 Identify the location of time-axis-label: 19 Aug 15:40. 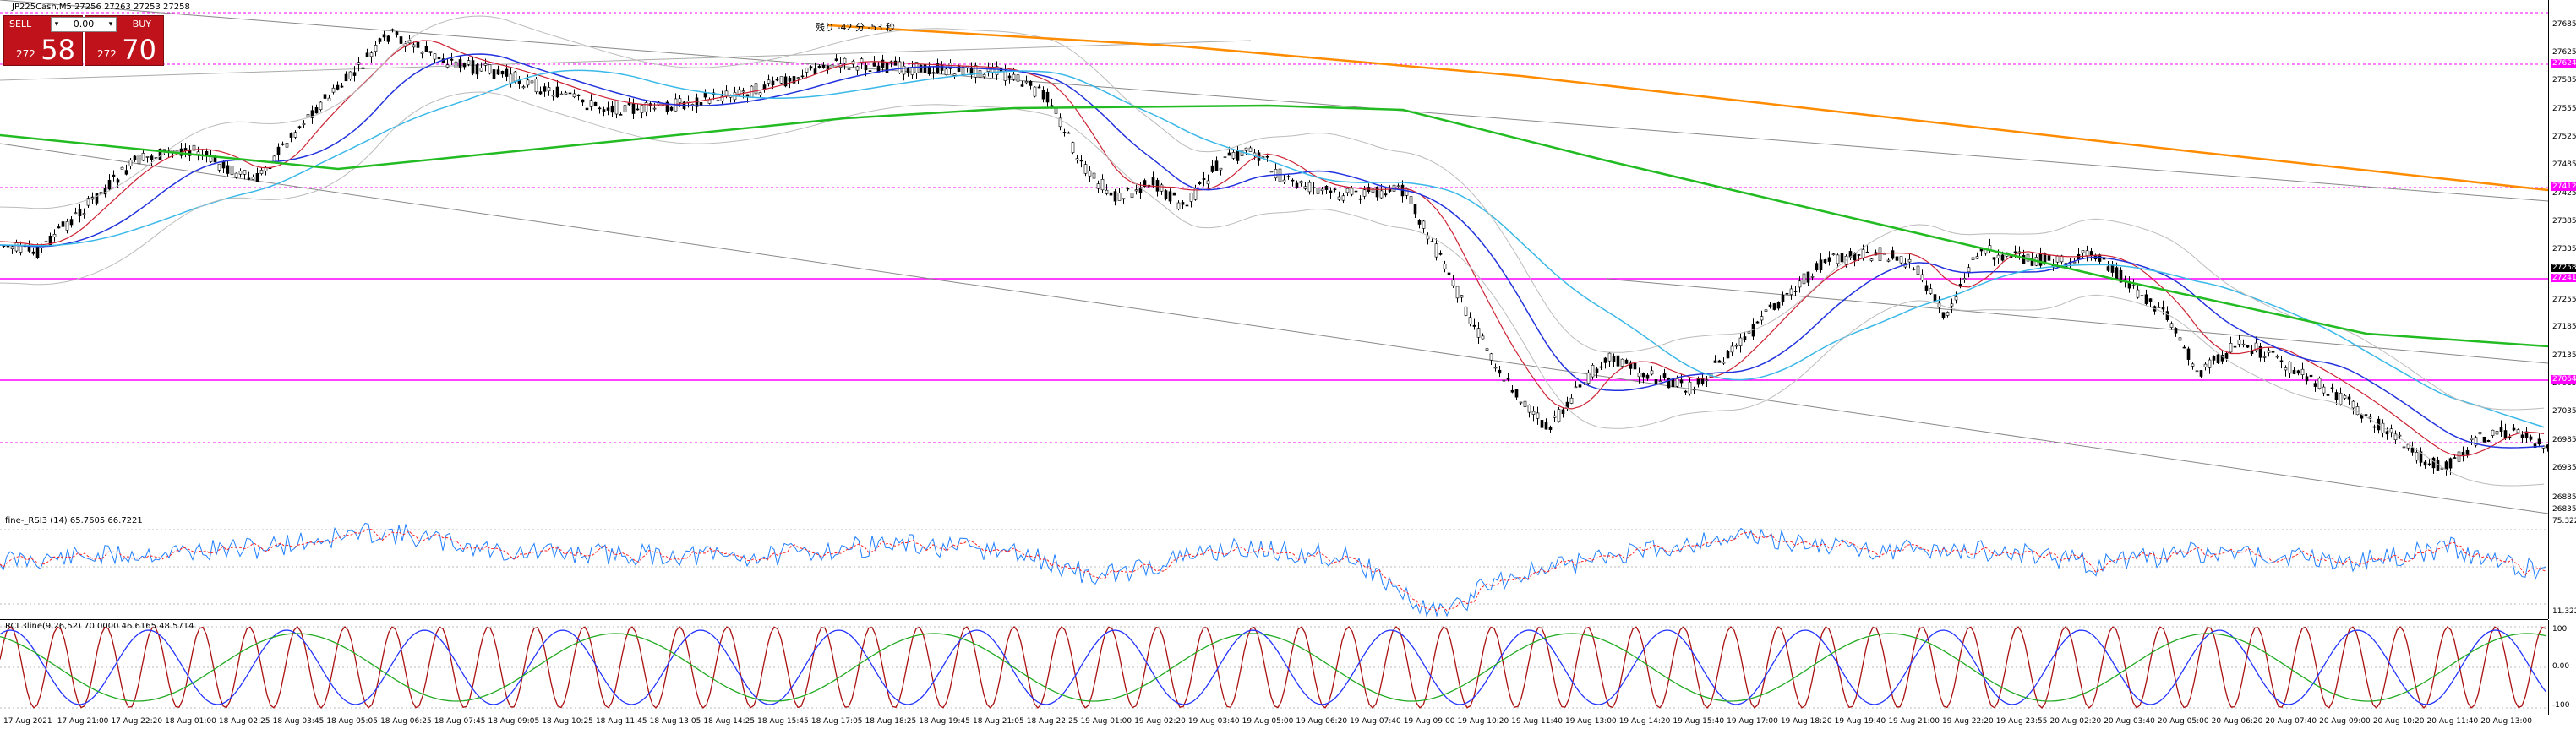
(1699, 721).